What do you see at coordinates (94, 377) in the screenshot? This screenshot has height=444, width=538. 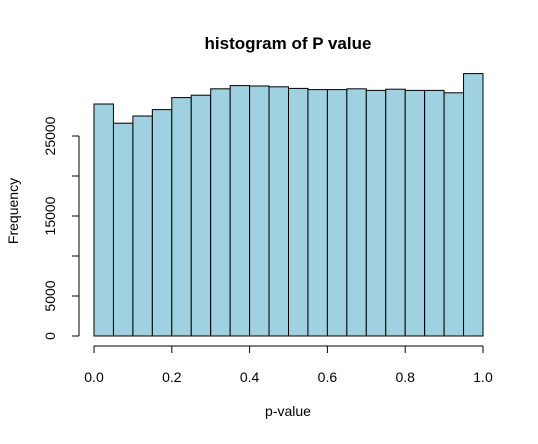 I see `x-tick-label: 0.0` at bounding box center [94, 377].